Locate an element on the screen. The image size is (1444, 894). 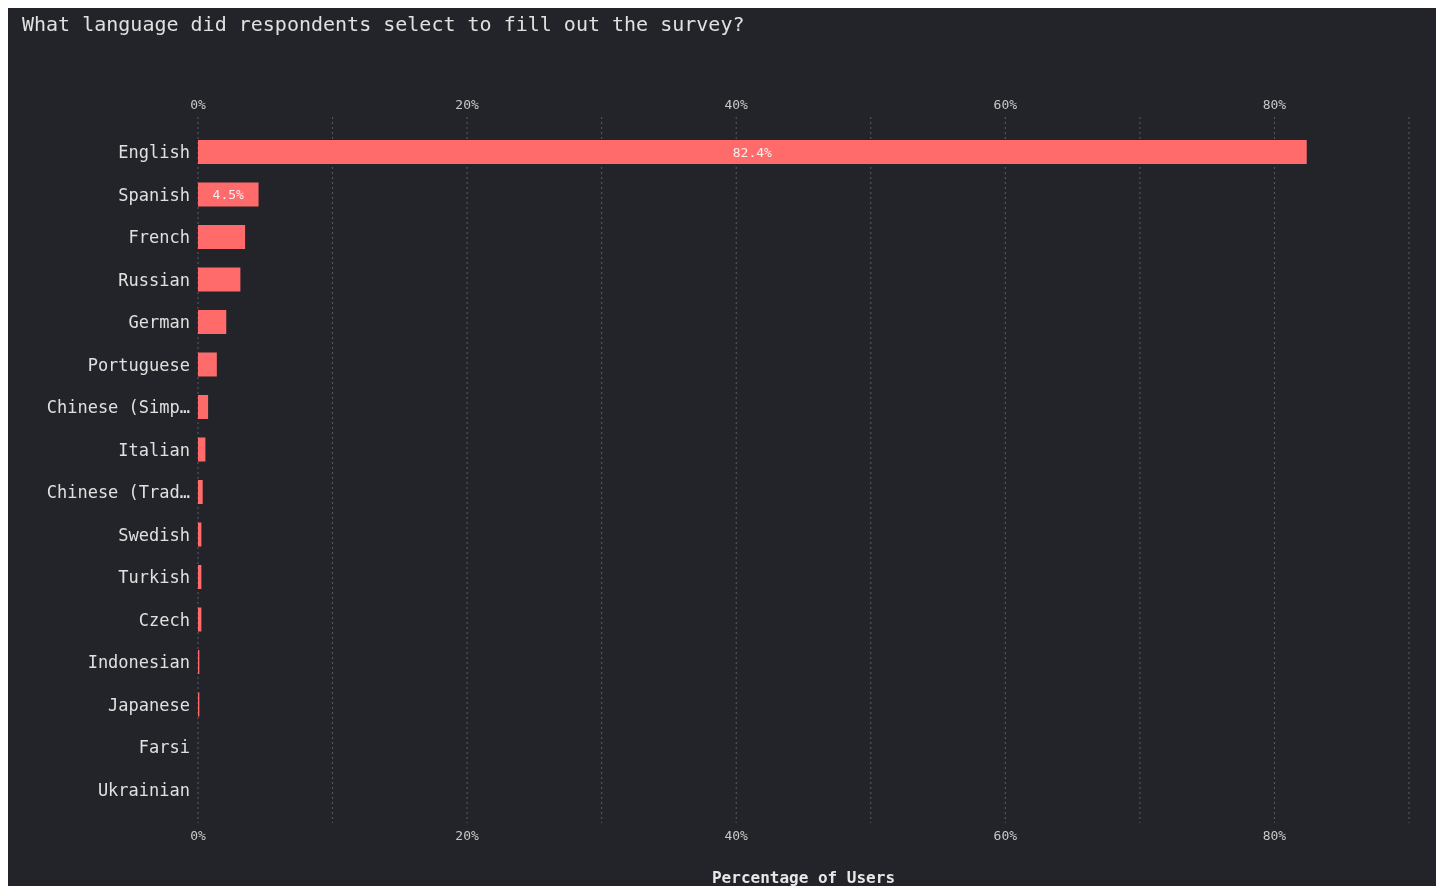
x-tick-label: 40% is located at coordinates (736, 836).